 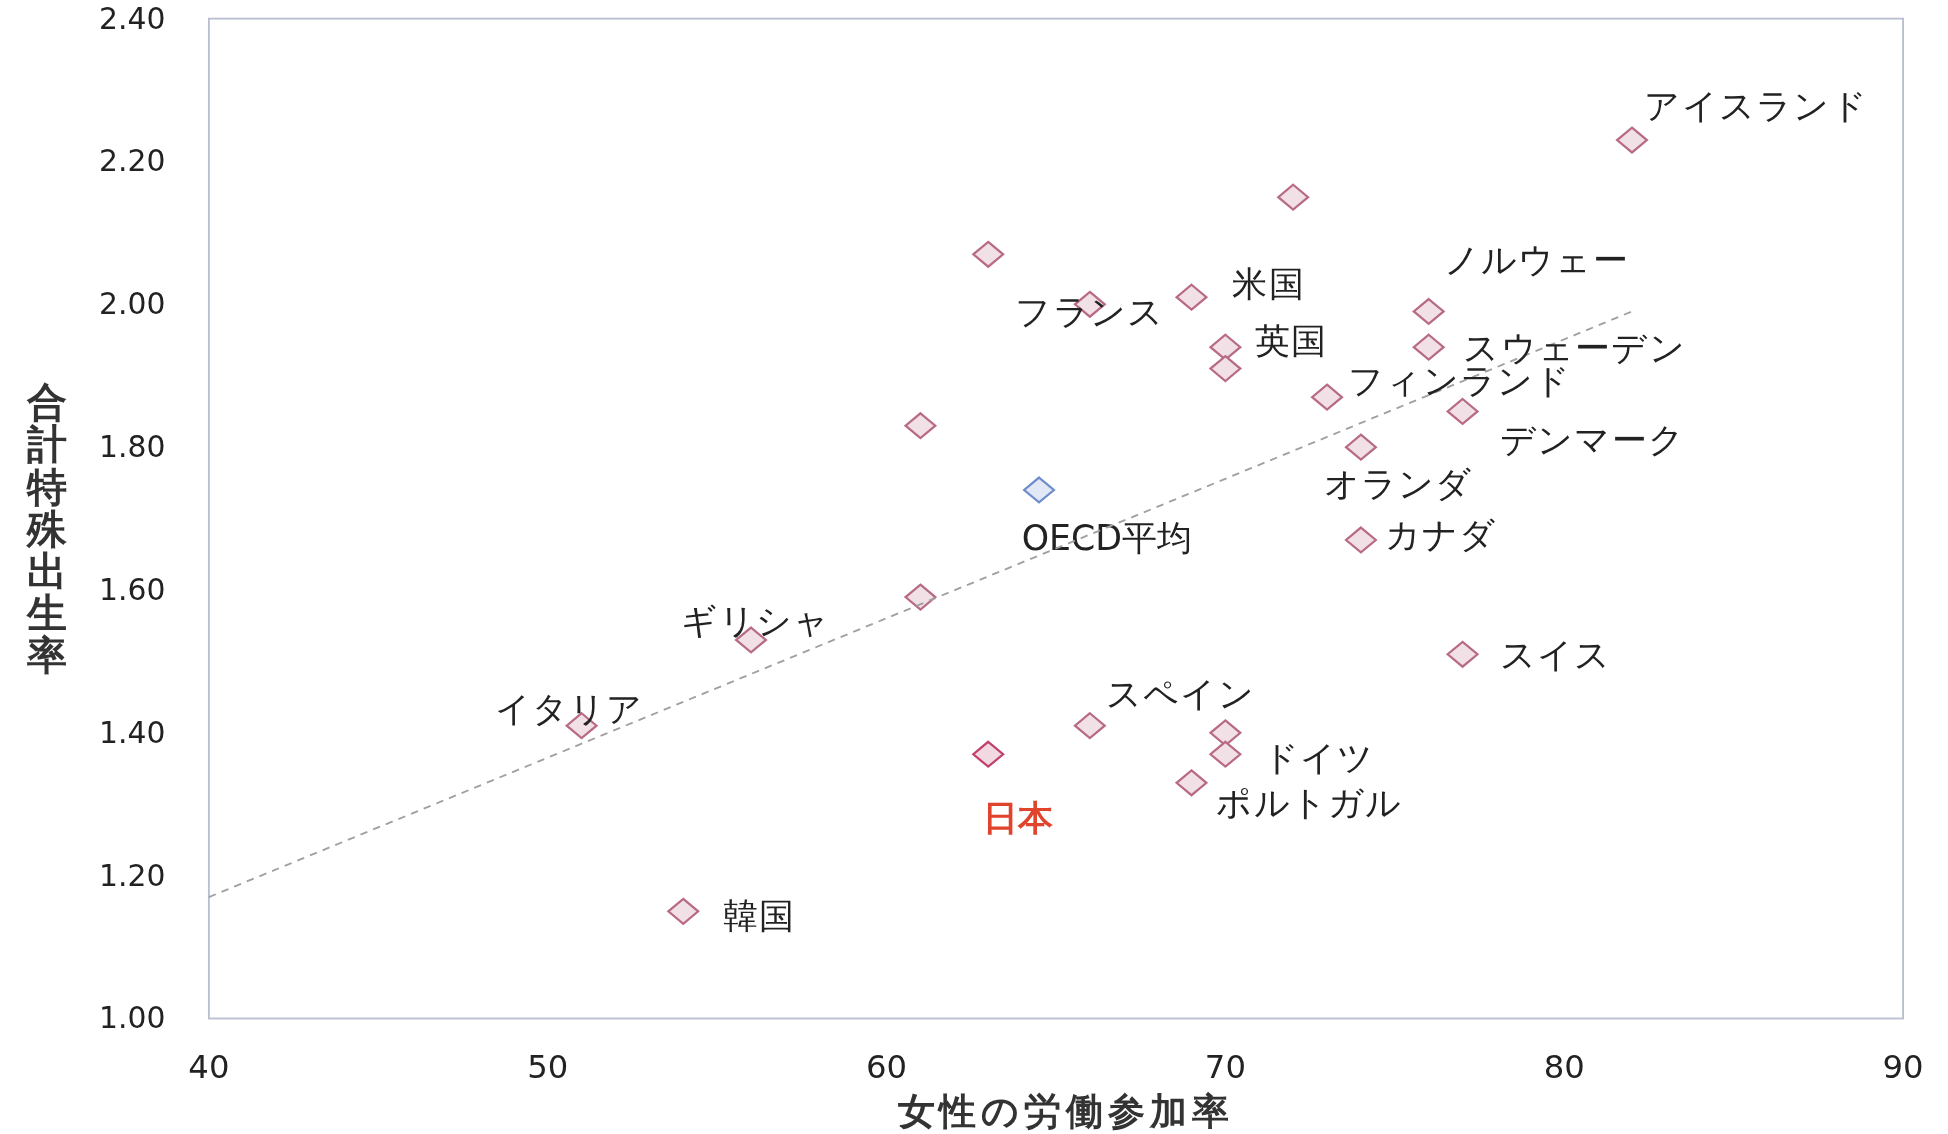 What do you see at coordinates (1592, 440) in the screenshot?
I see `annotation: デンマーク` at bounding box center [1592, 440].